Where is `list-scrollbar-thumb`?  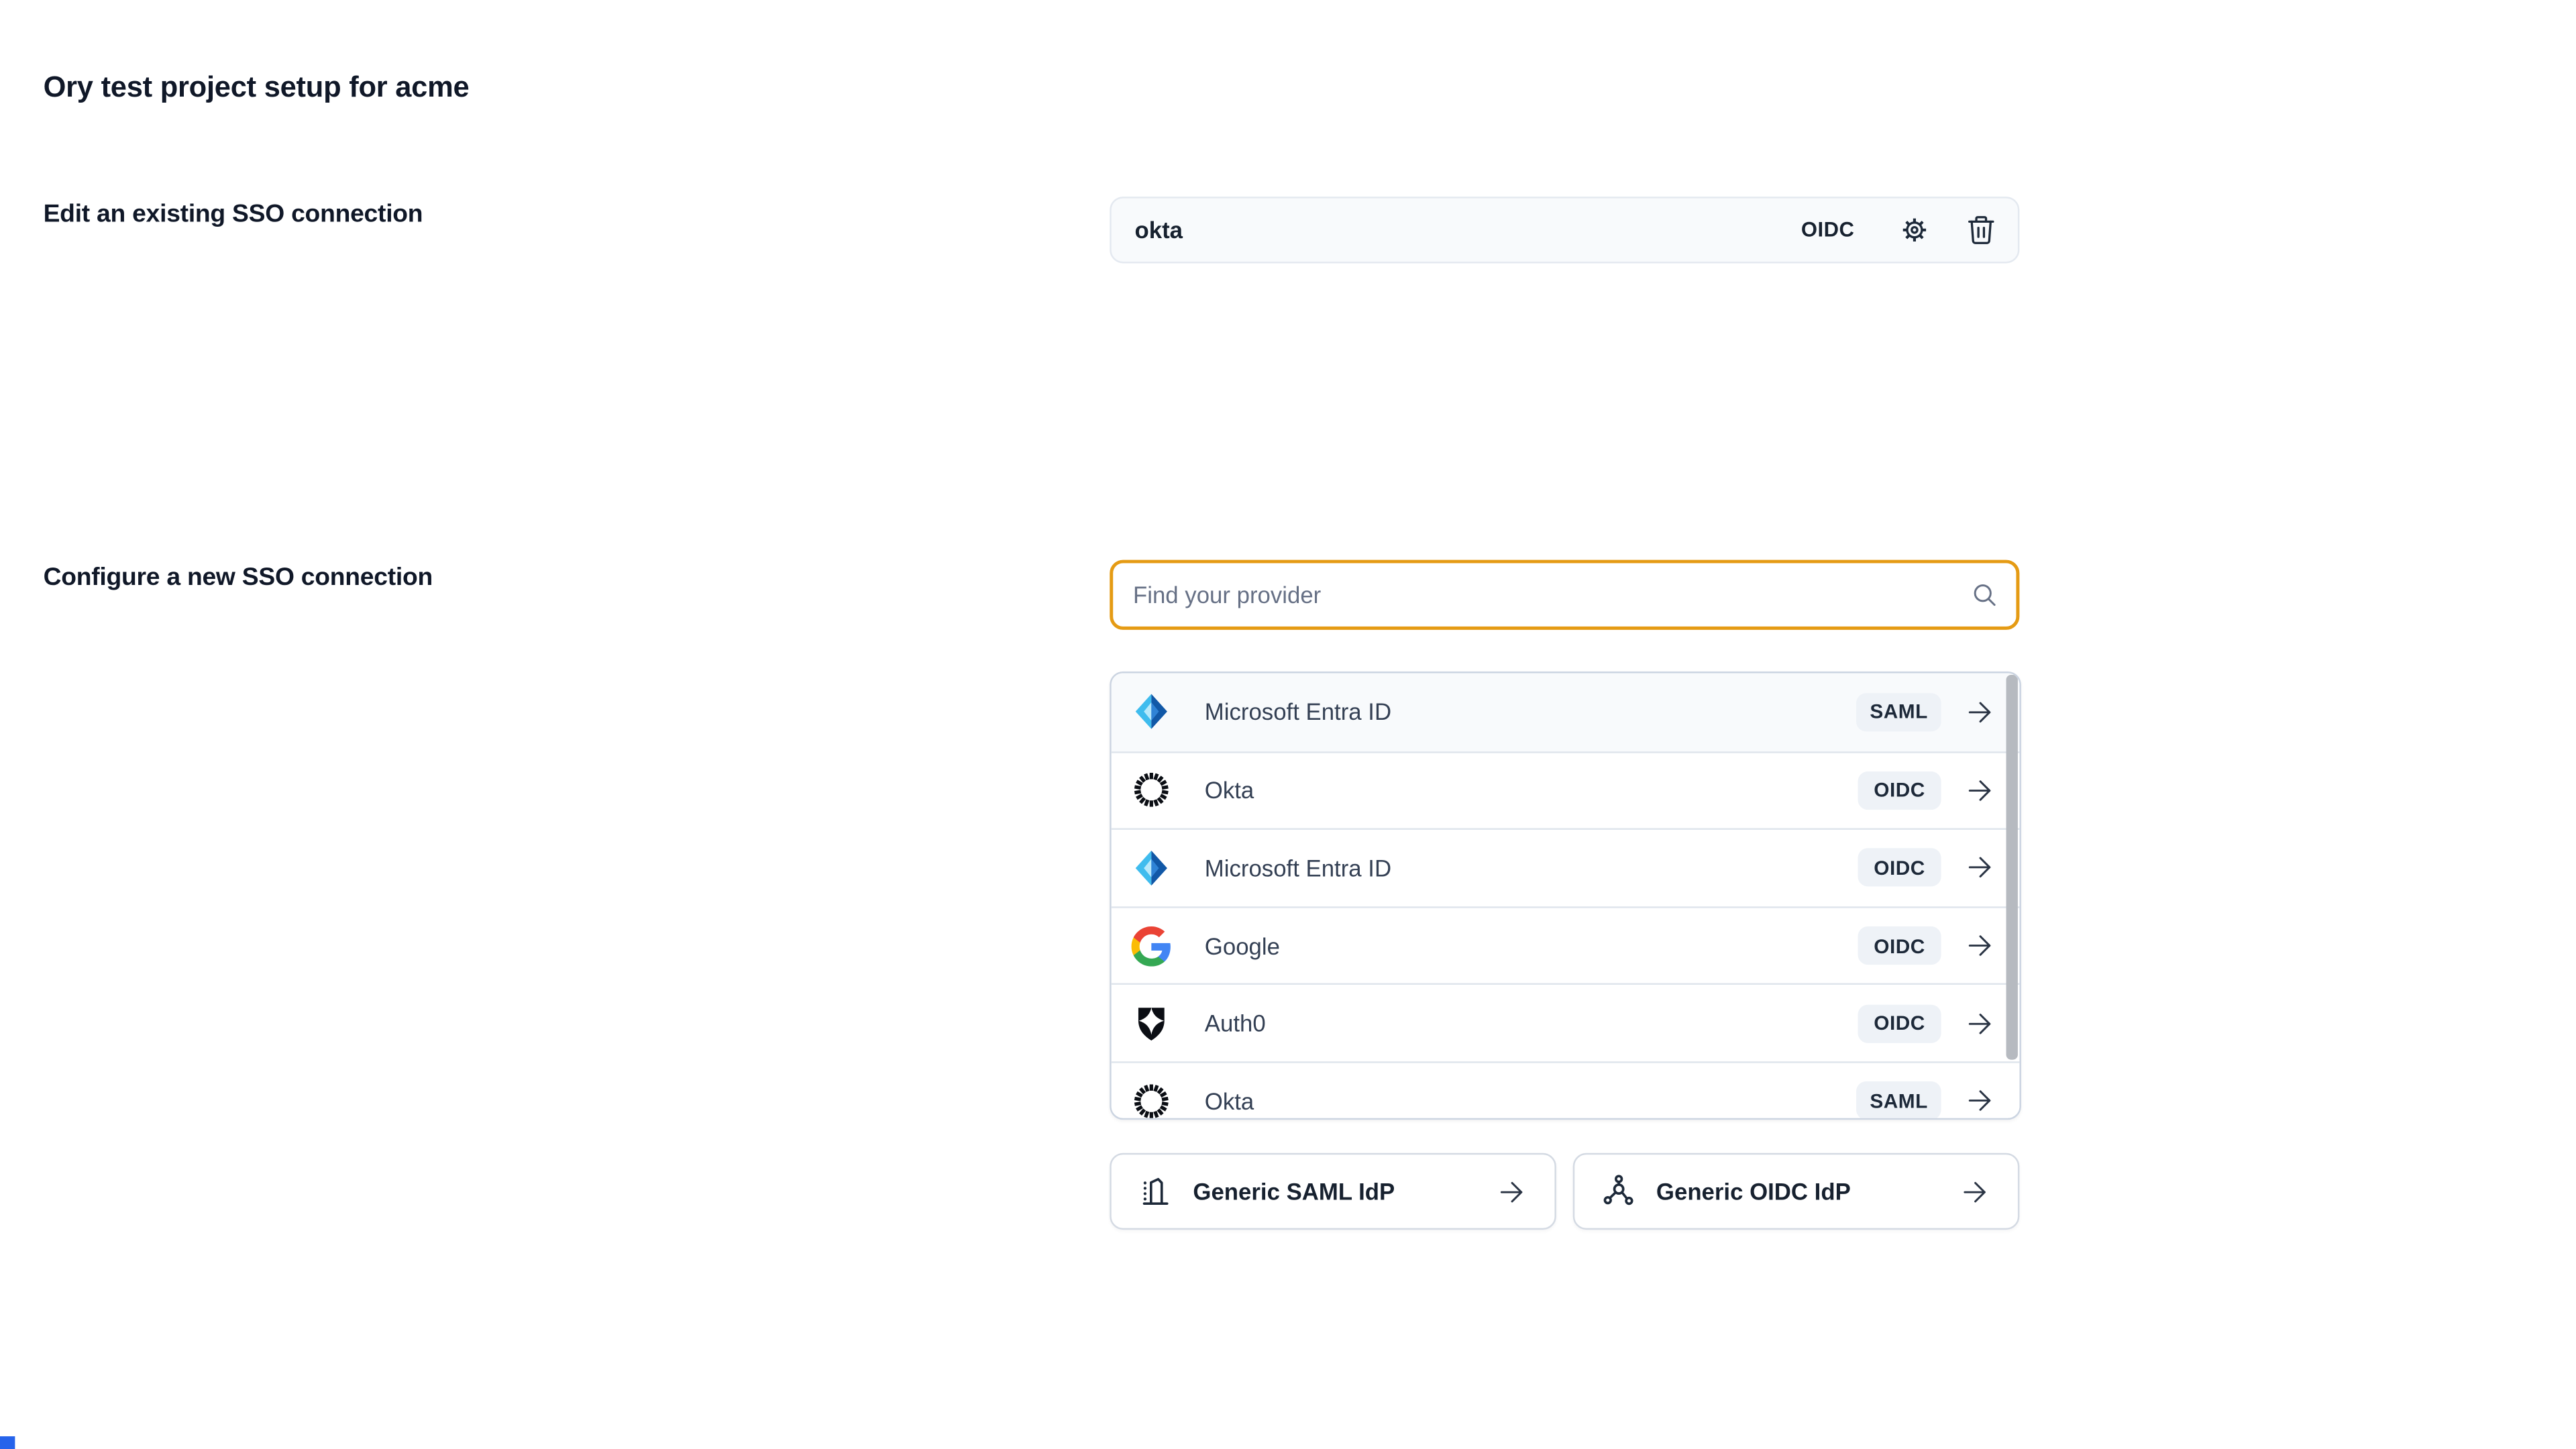 list-scrollbar-thumb is located at coordinates (2011, 867).